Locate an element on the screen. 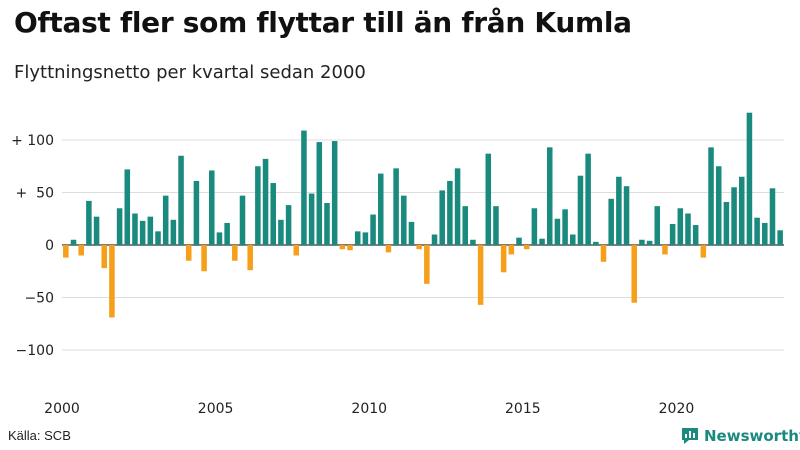 Image resolution: width=800 pixels, height=450 pixels. y-tick-label: −100 is located at coordinates (35, 351).